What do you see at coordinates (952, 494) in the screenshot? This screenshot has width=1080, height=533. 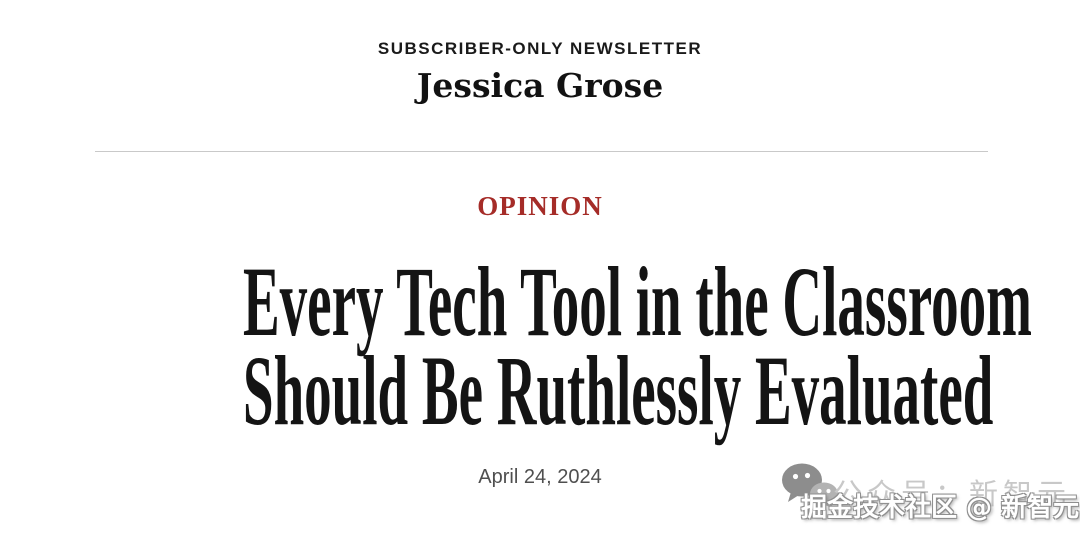 I see `wechat-watermark-text: 公众号：新智元` at bounding box center [952, 494].